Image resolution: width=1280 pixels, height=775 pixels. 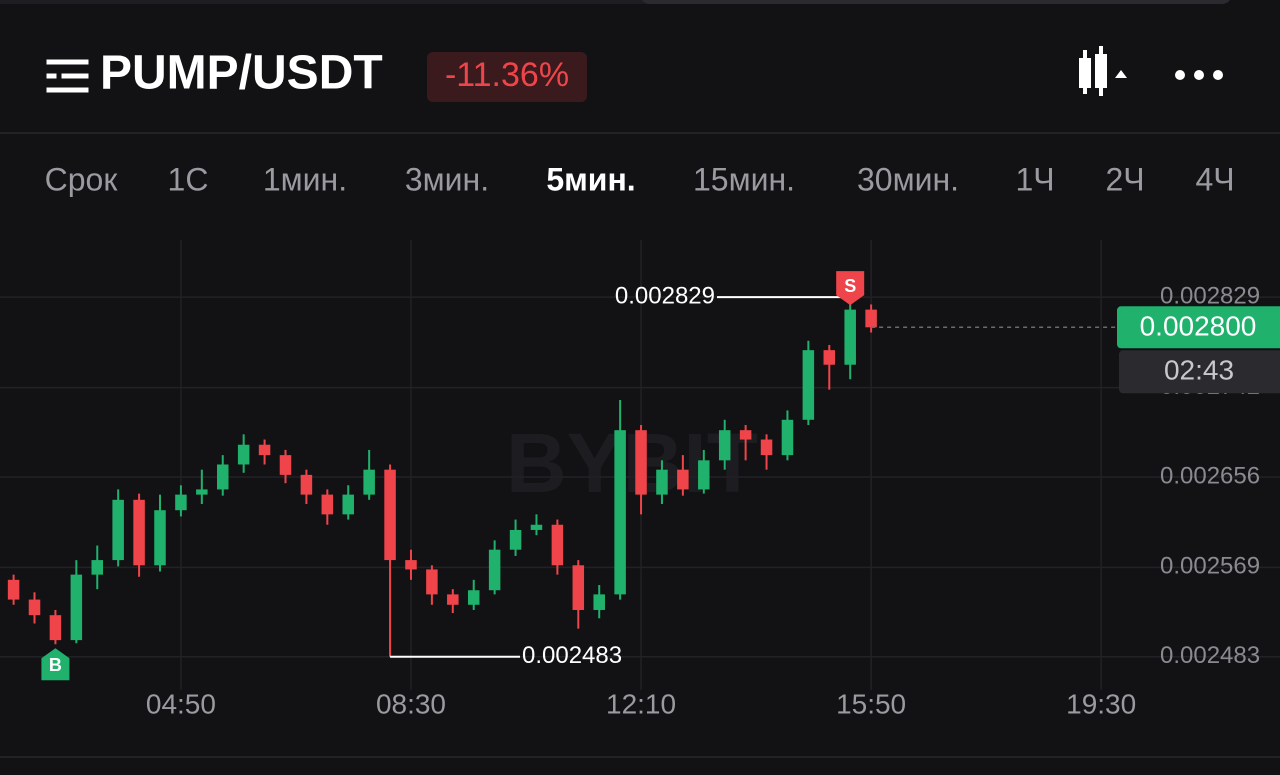 I want to click on countdown: 02:43, so click(x=1199, y=370).